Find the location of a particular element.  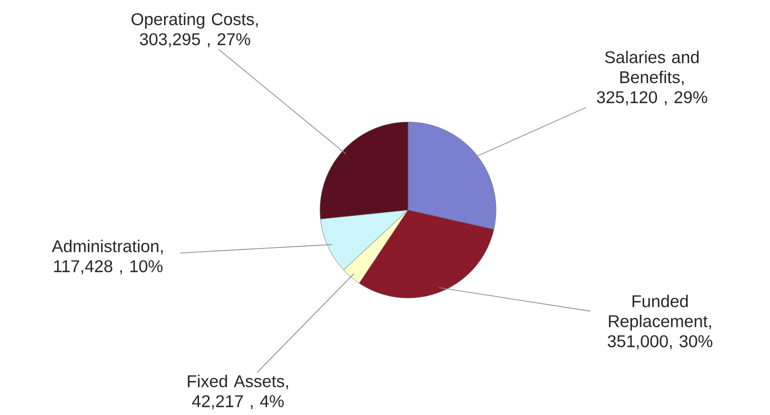

slice-label: Fixed Assets is located at coordinates (236, 381).